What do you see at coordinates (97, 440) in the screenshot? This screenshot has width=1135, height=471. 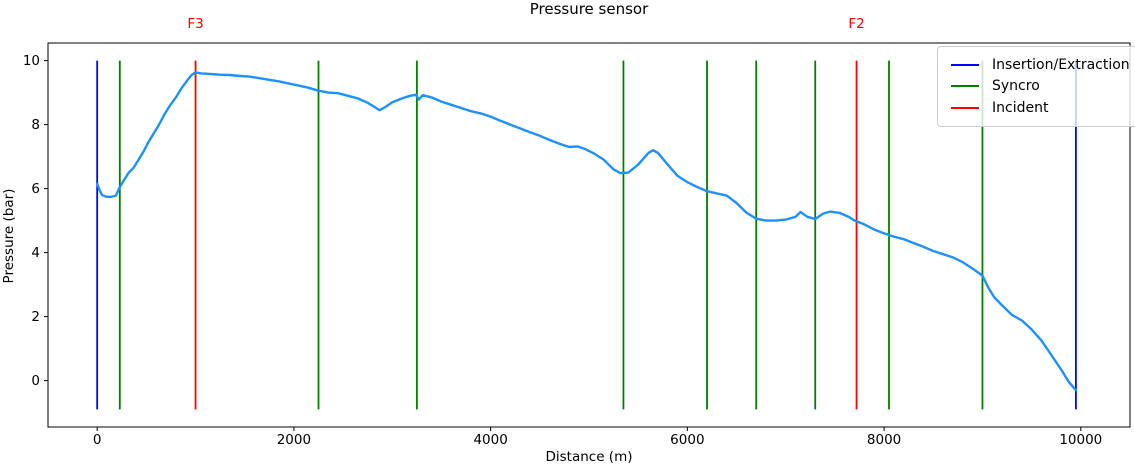 I see `x-tick-label: 0` at bounding box center [97, 440].